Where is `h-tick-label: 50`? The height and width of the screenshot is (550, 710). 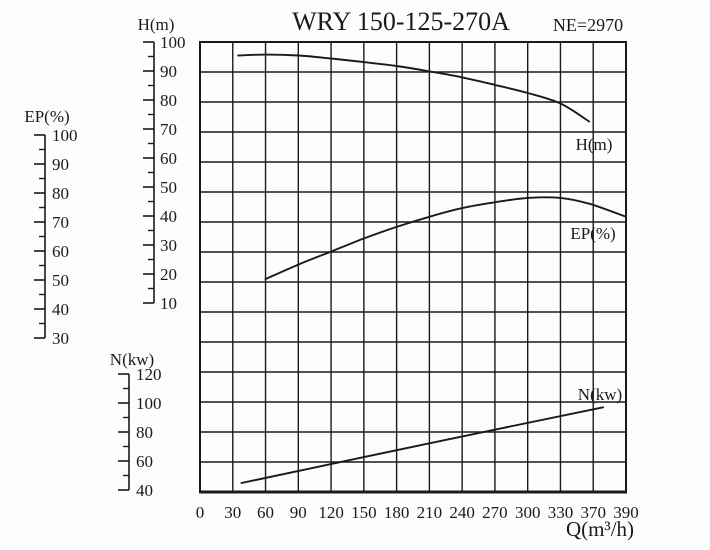 h-tick-label: 50 is located at coordinates (168, 187).